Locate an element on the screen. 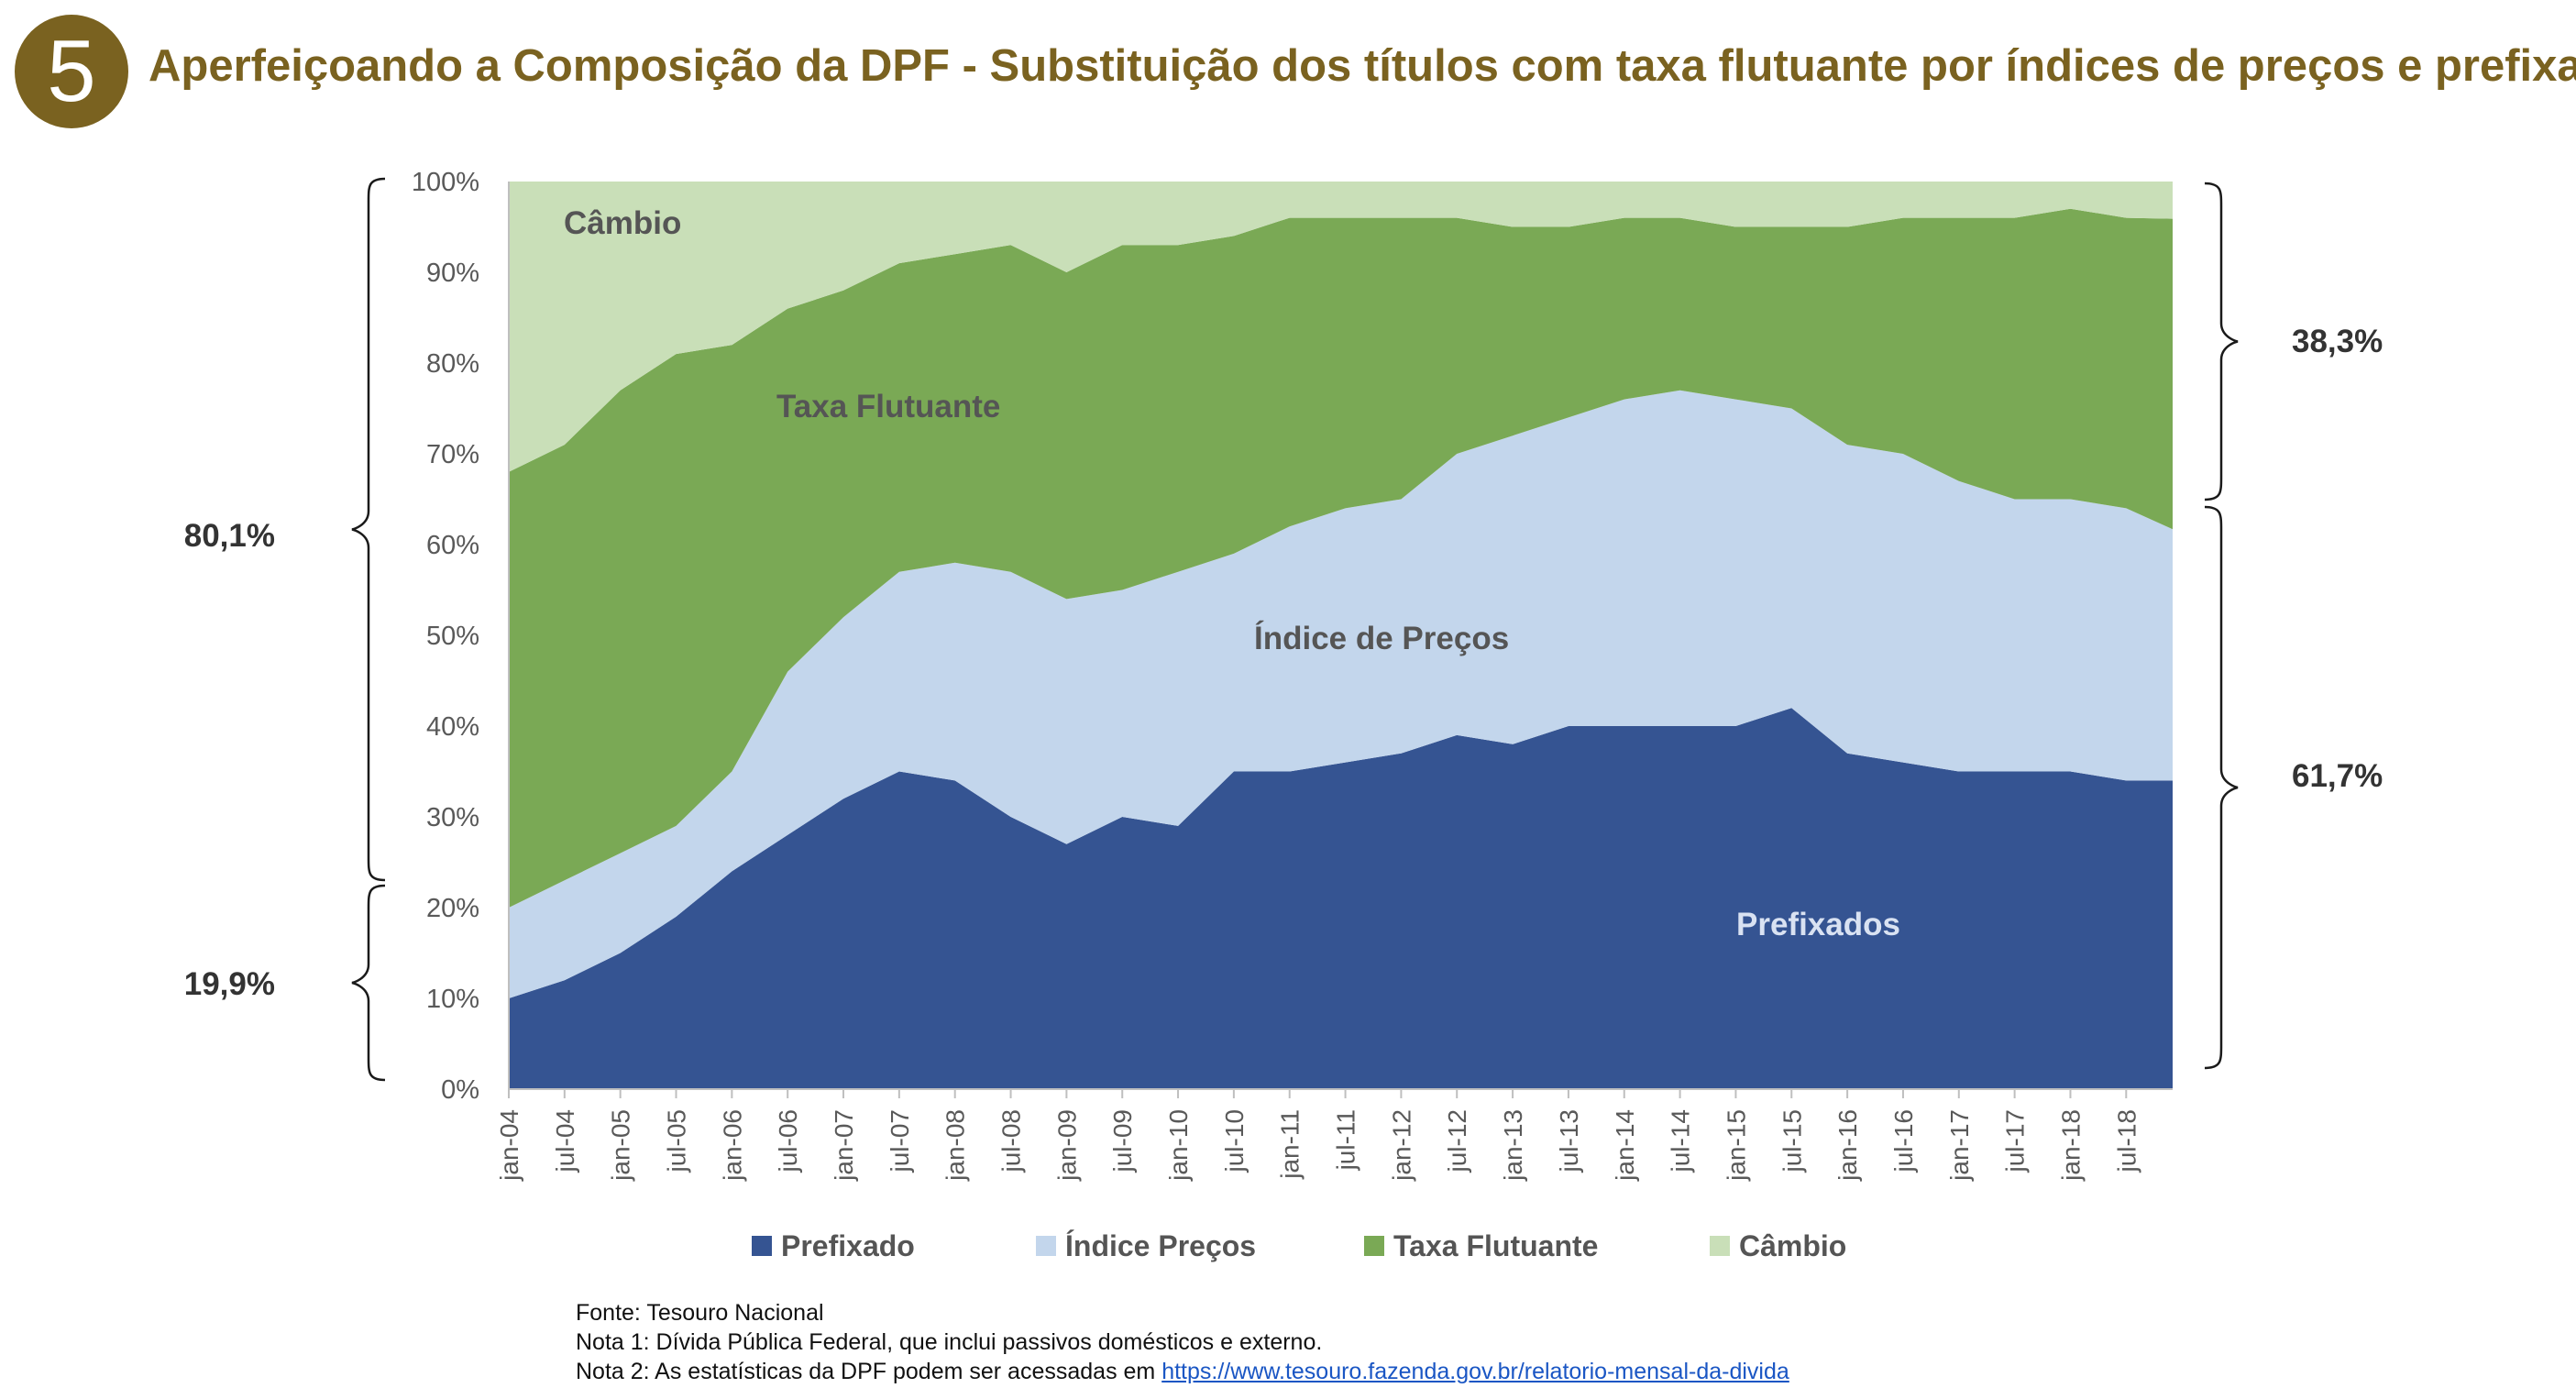 This screenshot has height=1388, width=2576. y-tick-label: 0% is located at coordinates (460, 1090).